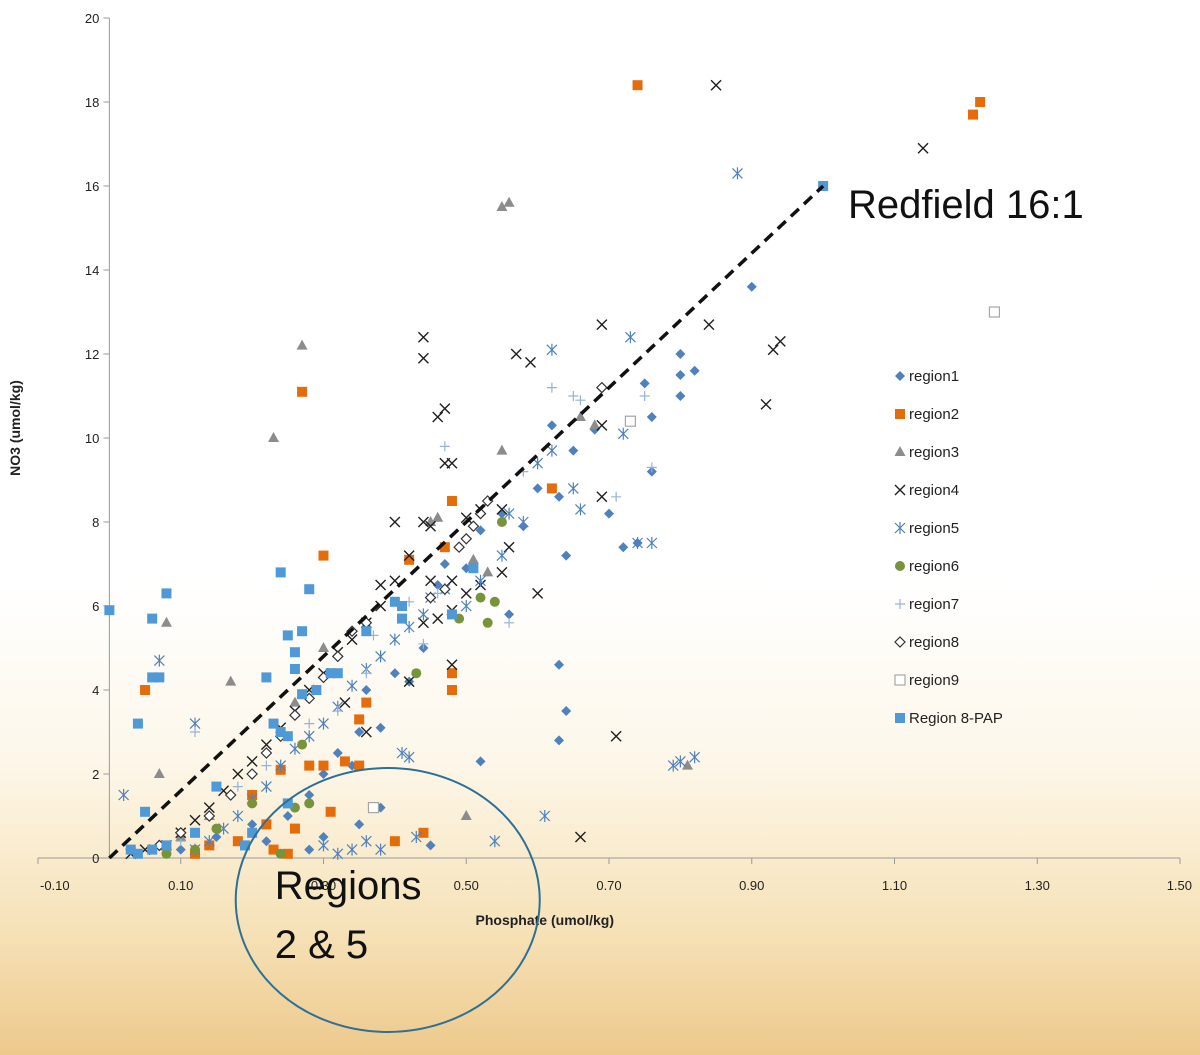 This screenshot has height=1055, width=1200. Describe the element at coordinates (321, 945) in the screenshot. I see `regions-label-line2: 2 & 5` at that location.